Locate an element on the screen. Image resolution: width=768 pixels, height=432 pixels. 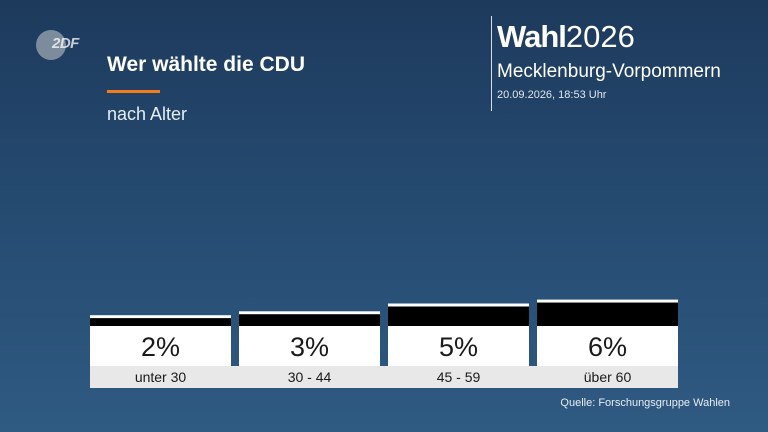
category-label: 30 - 44 is located at coordinates (310, 377).